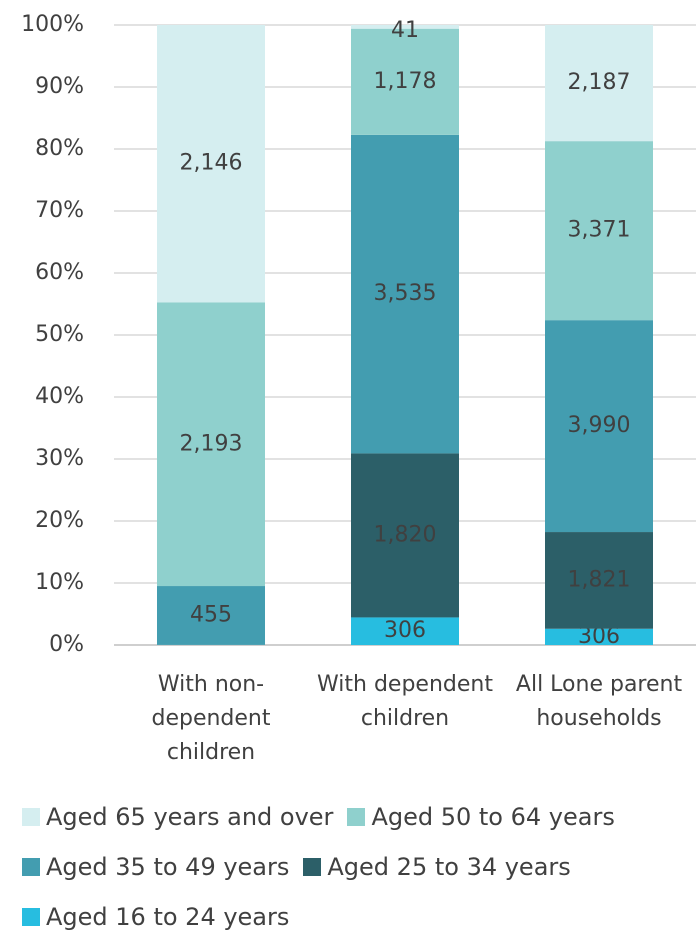 The image size is (696, 933). I want to click on y-tick-label: 70%, so click(59, 210).